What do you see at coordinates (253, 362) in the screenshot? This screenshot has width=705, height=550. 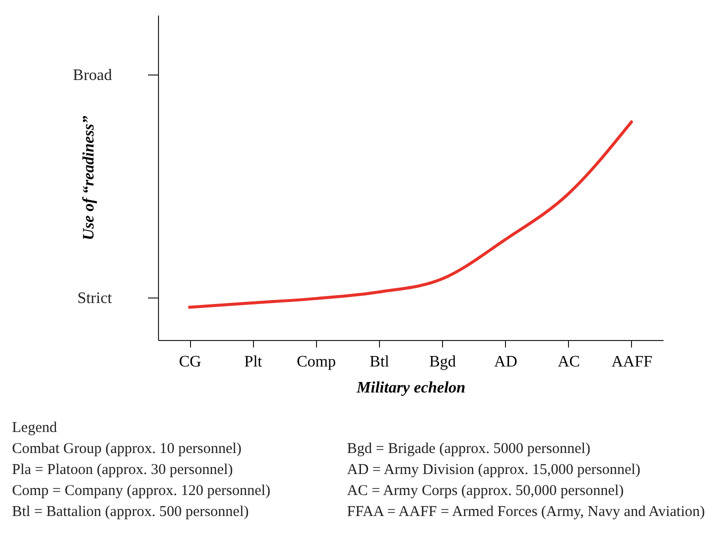 I see `x-tick-label: Plt` at bounding box center [253, 362].